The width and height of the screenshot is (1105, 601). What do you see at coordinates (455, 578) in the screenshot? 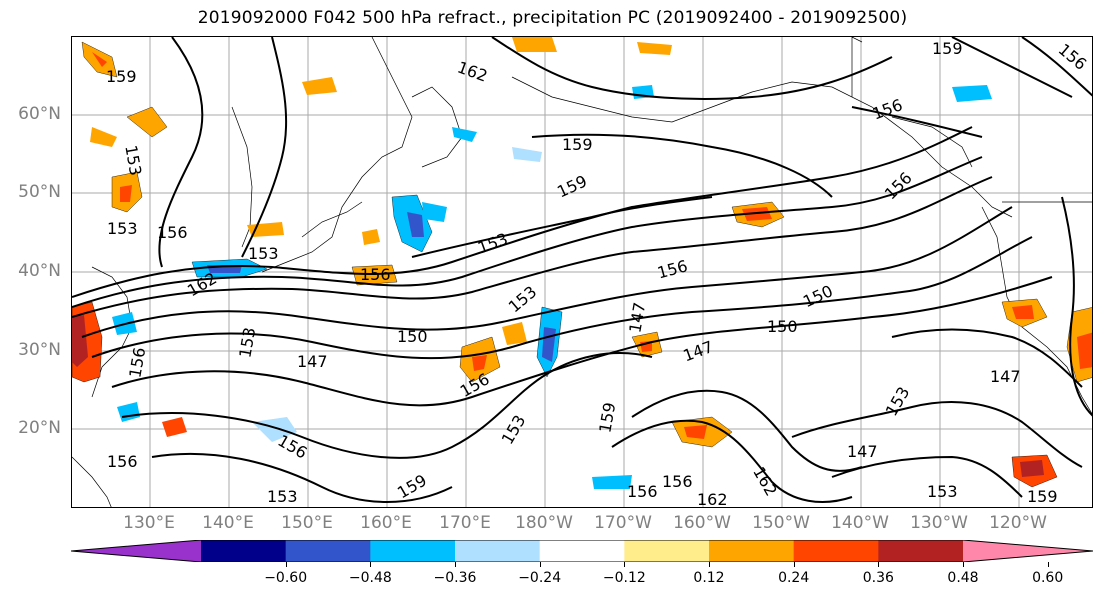
I see `colorbar-tick-label: −0.36` at bounding box center [455, 578].